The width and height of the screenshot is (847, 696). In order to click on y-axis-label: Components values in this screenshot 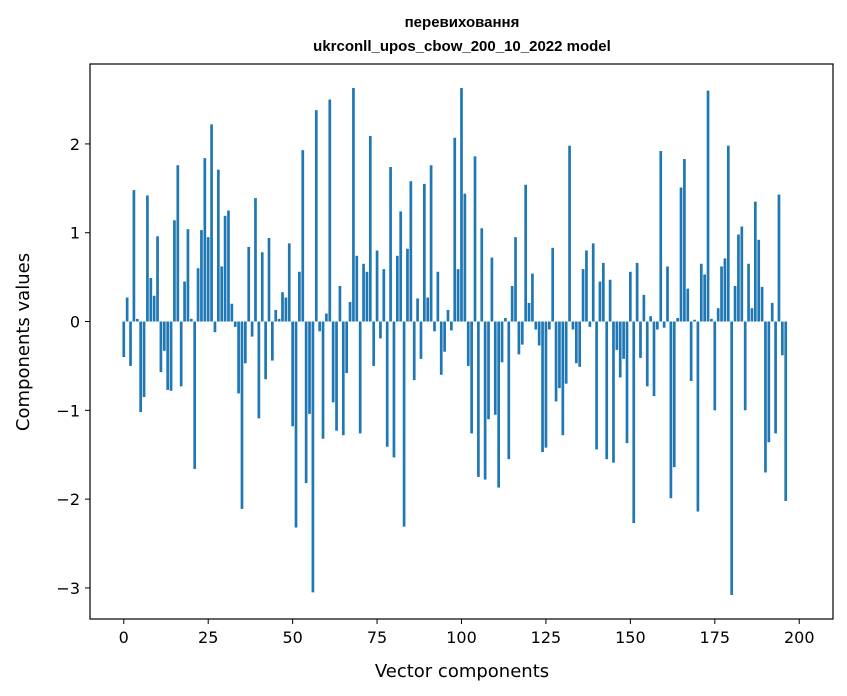, I will do `click(23, 342)`.